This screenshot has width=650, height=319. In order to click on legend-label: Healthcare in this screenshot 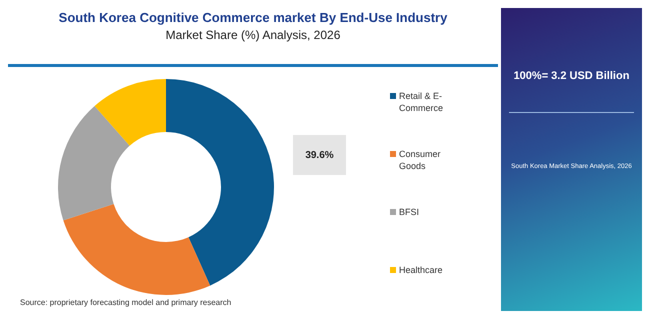, I will do `click(421, 270)`.